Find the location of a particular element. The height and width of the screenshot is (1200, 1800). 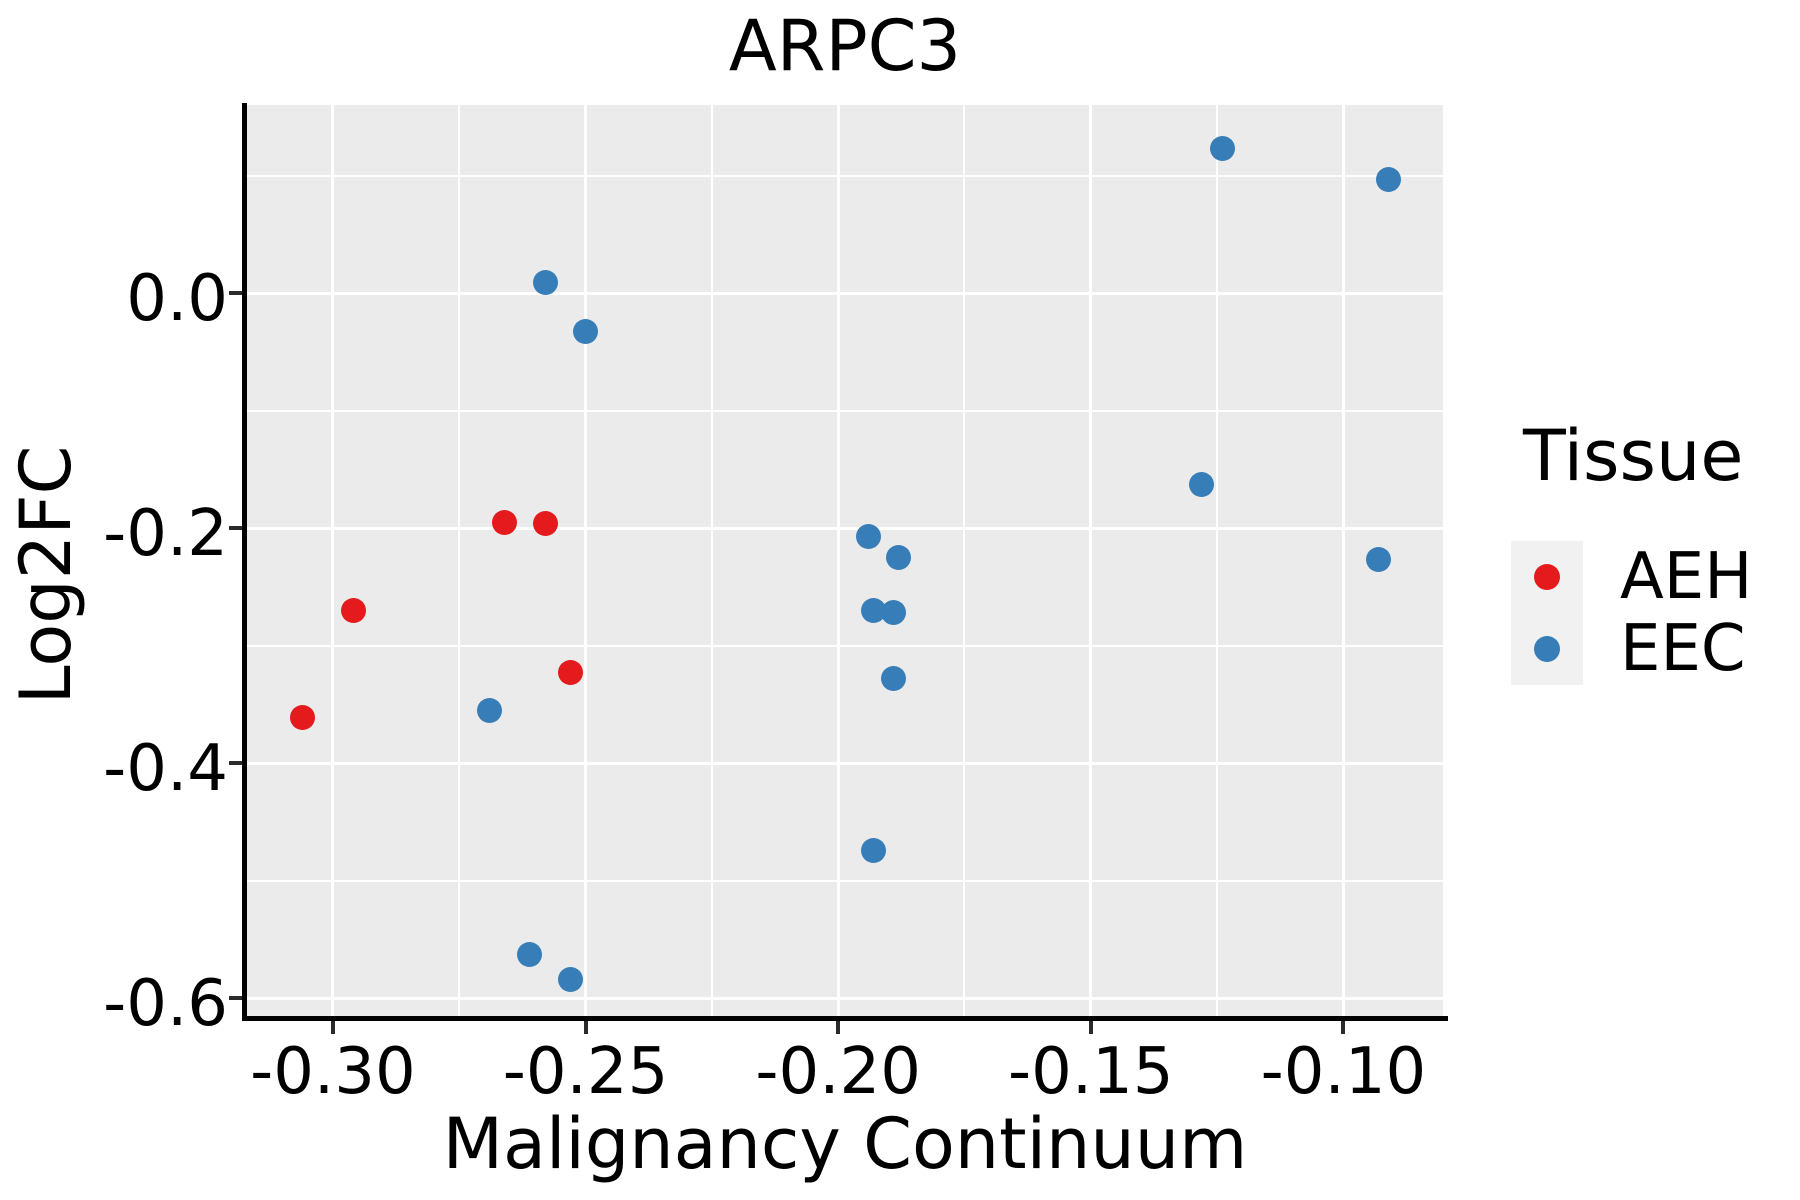

x-tick-label: -0.10 is located at coordinates (1343, 1072).